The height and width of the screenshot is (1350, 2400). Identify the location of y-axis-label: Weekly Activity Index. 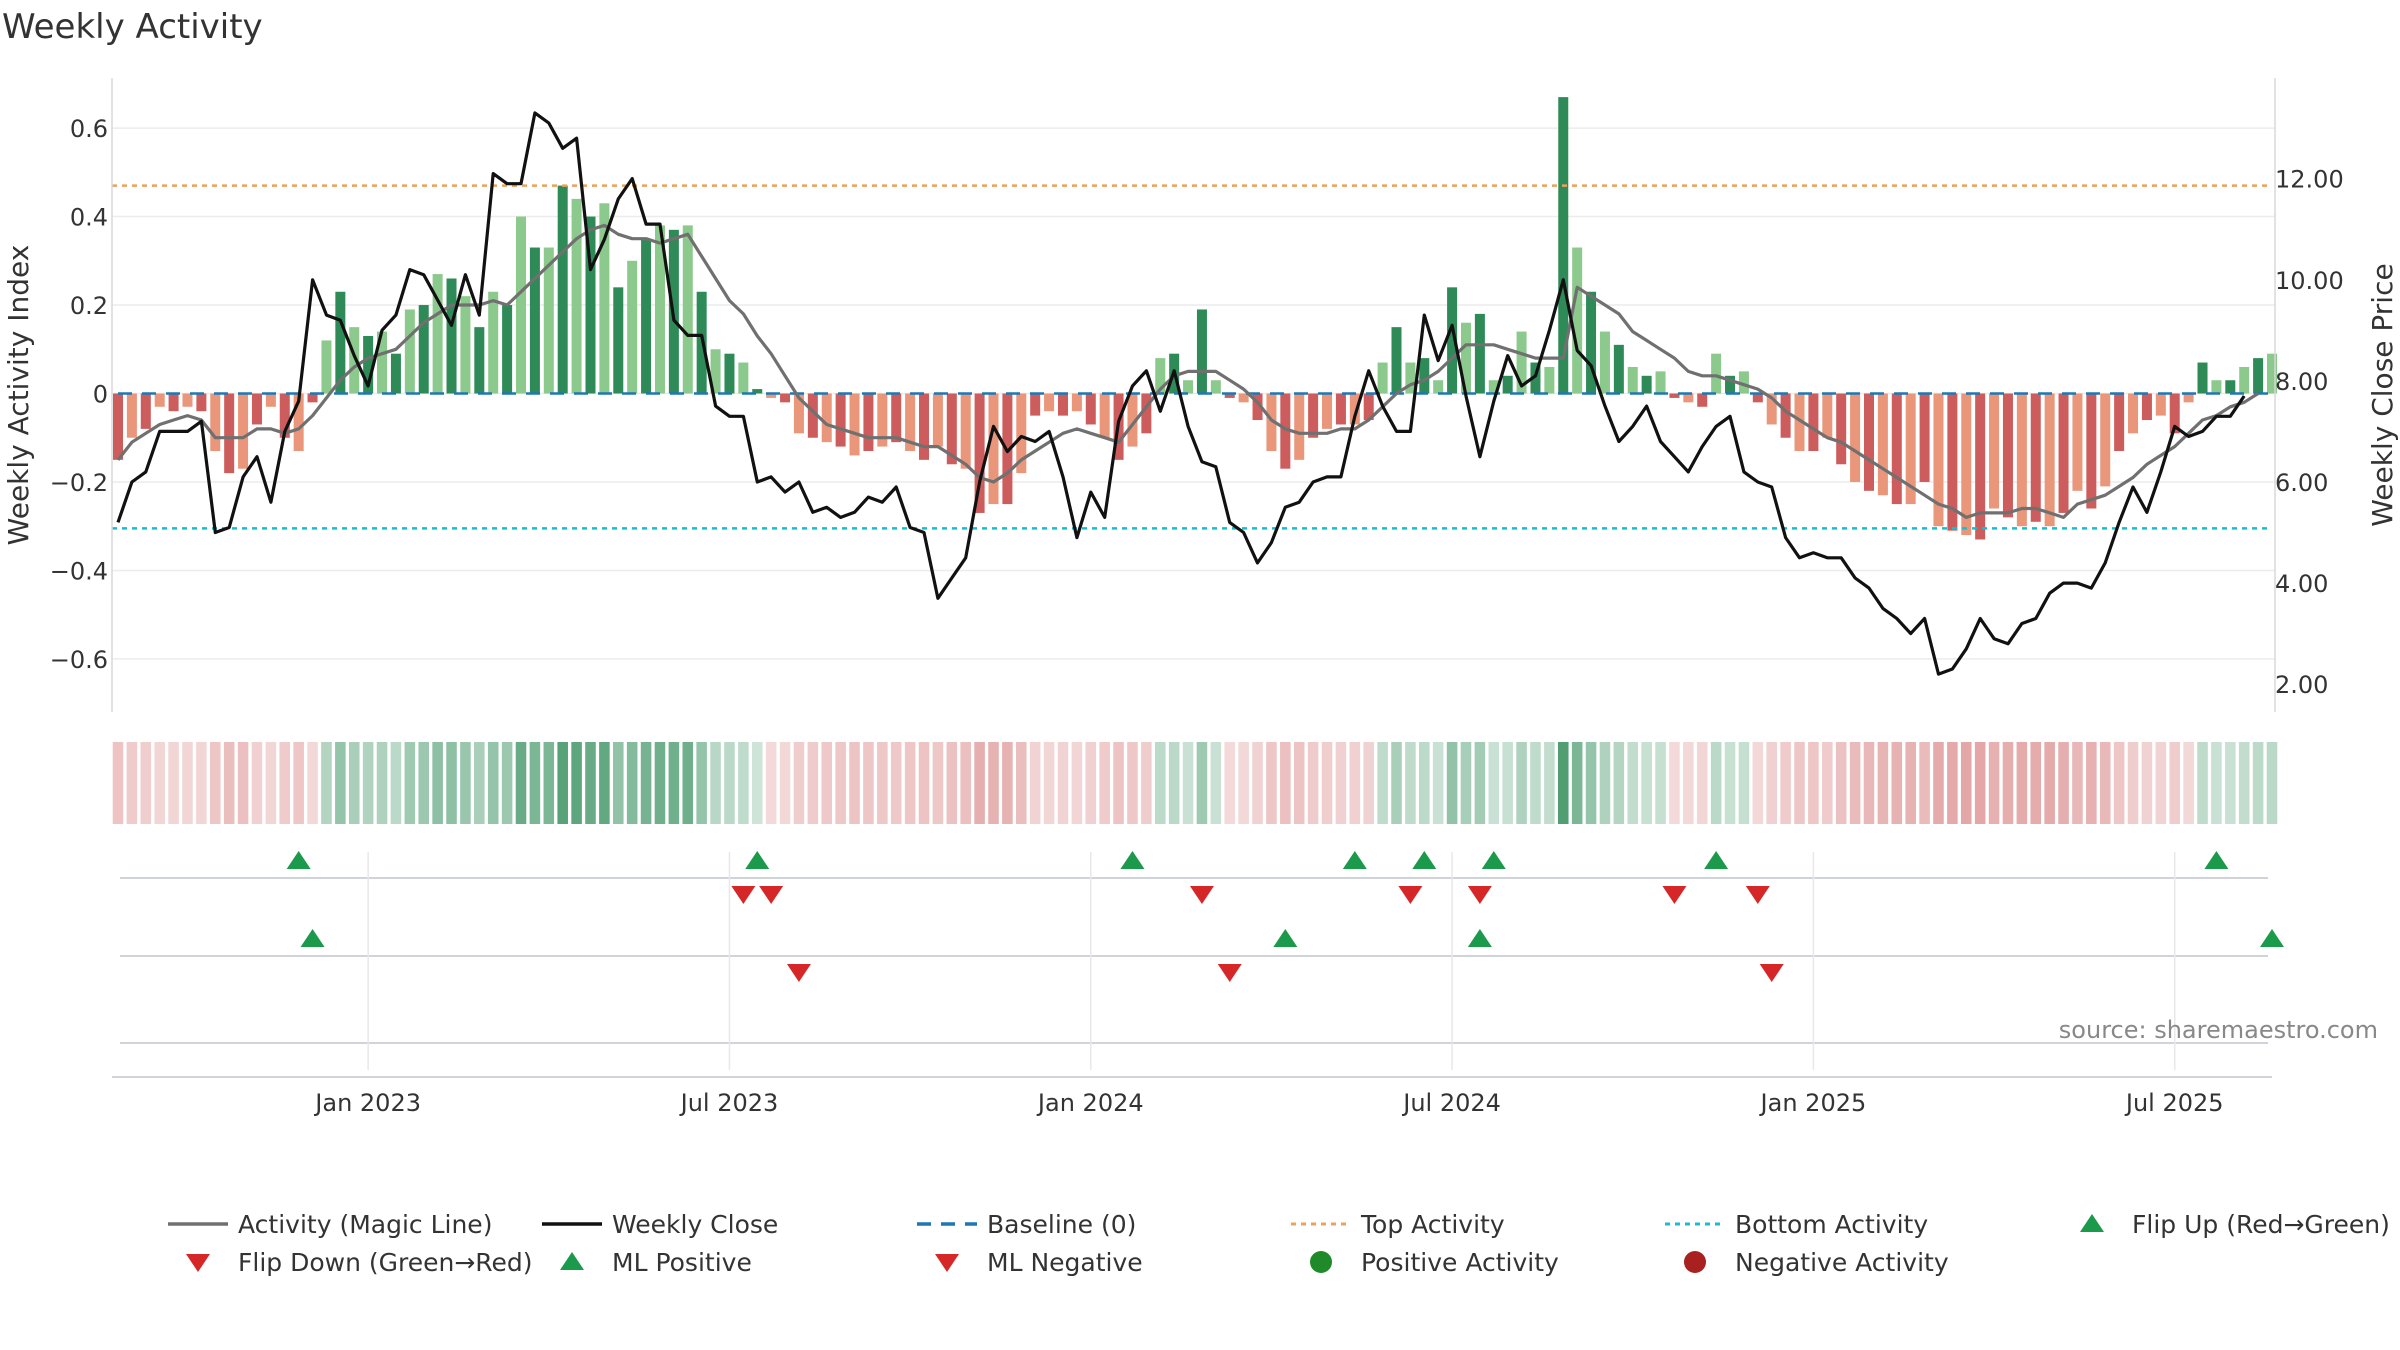
(18, 395).